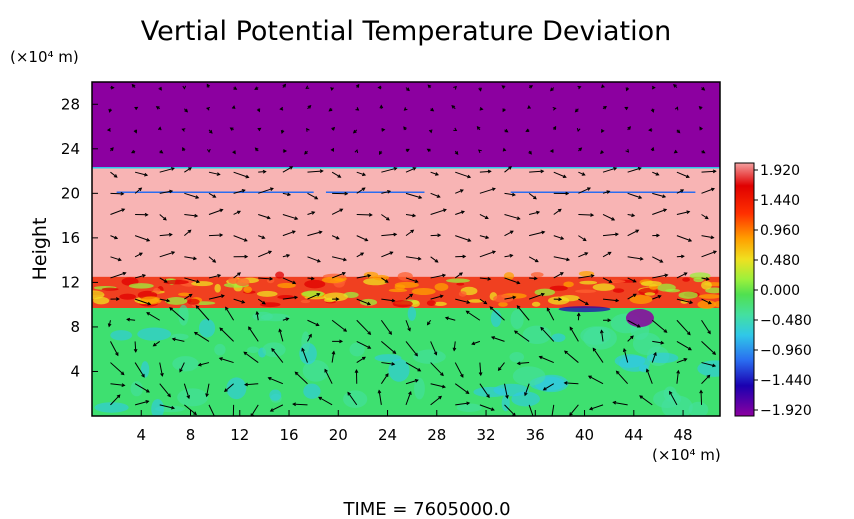 The height and width of the screenshot is (519, 854). I want to click on x-axis-ticks: 4 8 12 16 20 24 28 32 36 40 44 48, so click(414, 427).